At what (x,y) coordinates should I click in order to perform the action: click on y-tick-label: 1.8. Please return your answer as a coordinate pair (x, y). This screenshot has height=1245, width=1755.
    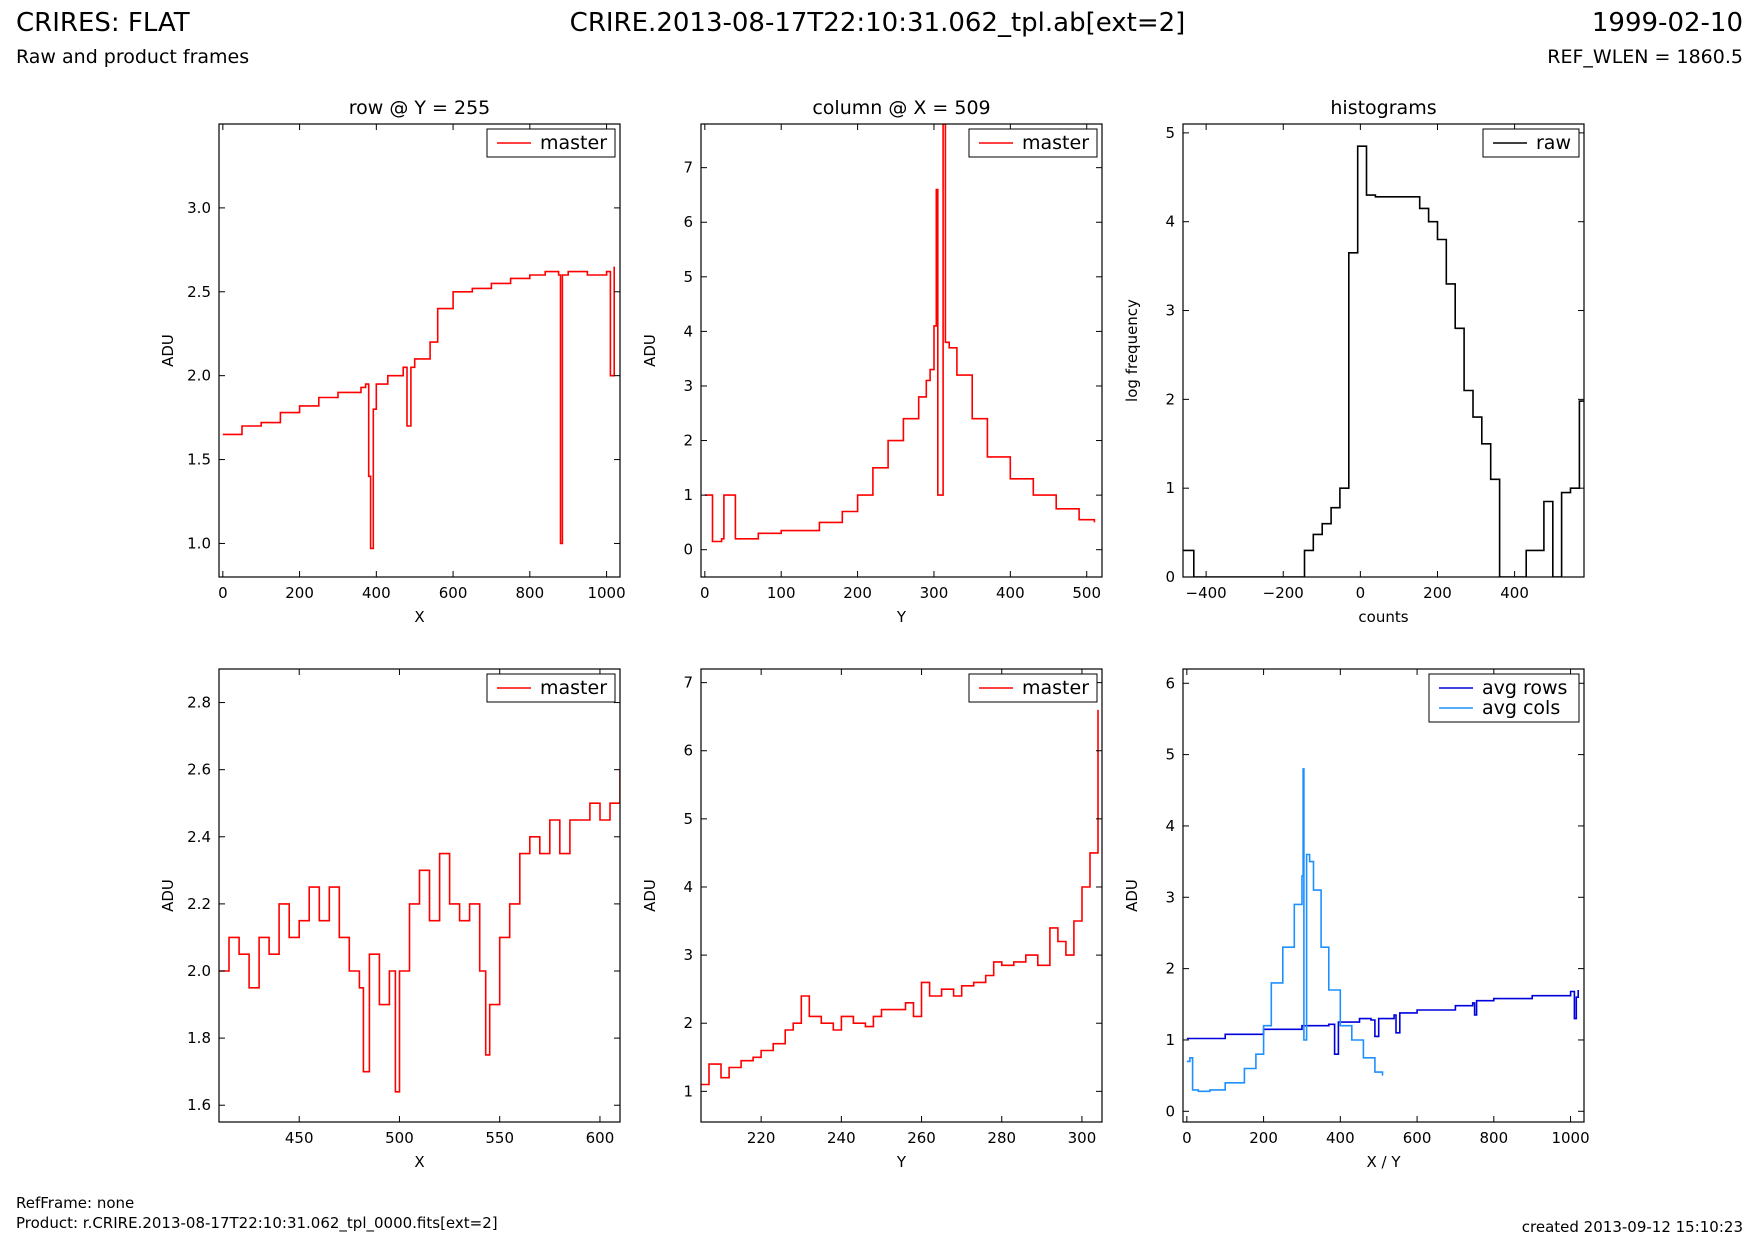
    Looking at the image, I should click on (199, 1038).